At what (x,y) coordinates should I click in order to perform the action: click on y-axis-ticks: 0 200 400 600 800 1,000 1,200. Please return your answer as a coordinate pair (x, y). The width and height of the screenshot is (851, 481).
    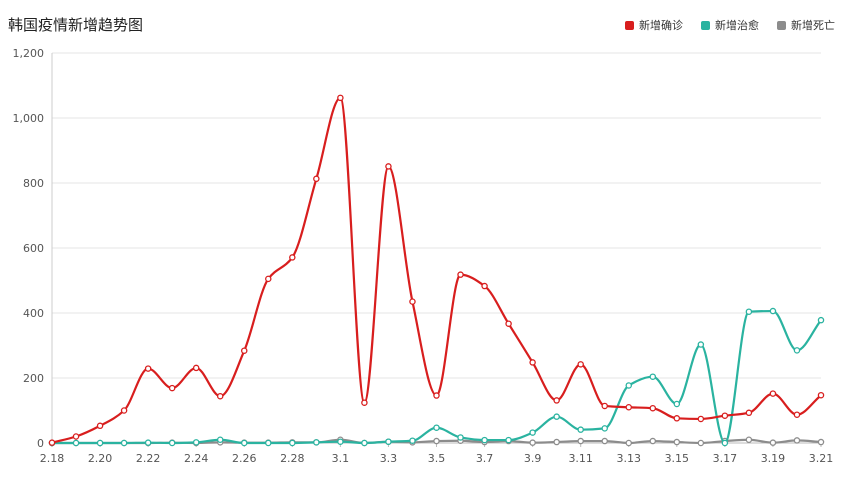
    Looking at the image, I should click on (29, 248).